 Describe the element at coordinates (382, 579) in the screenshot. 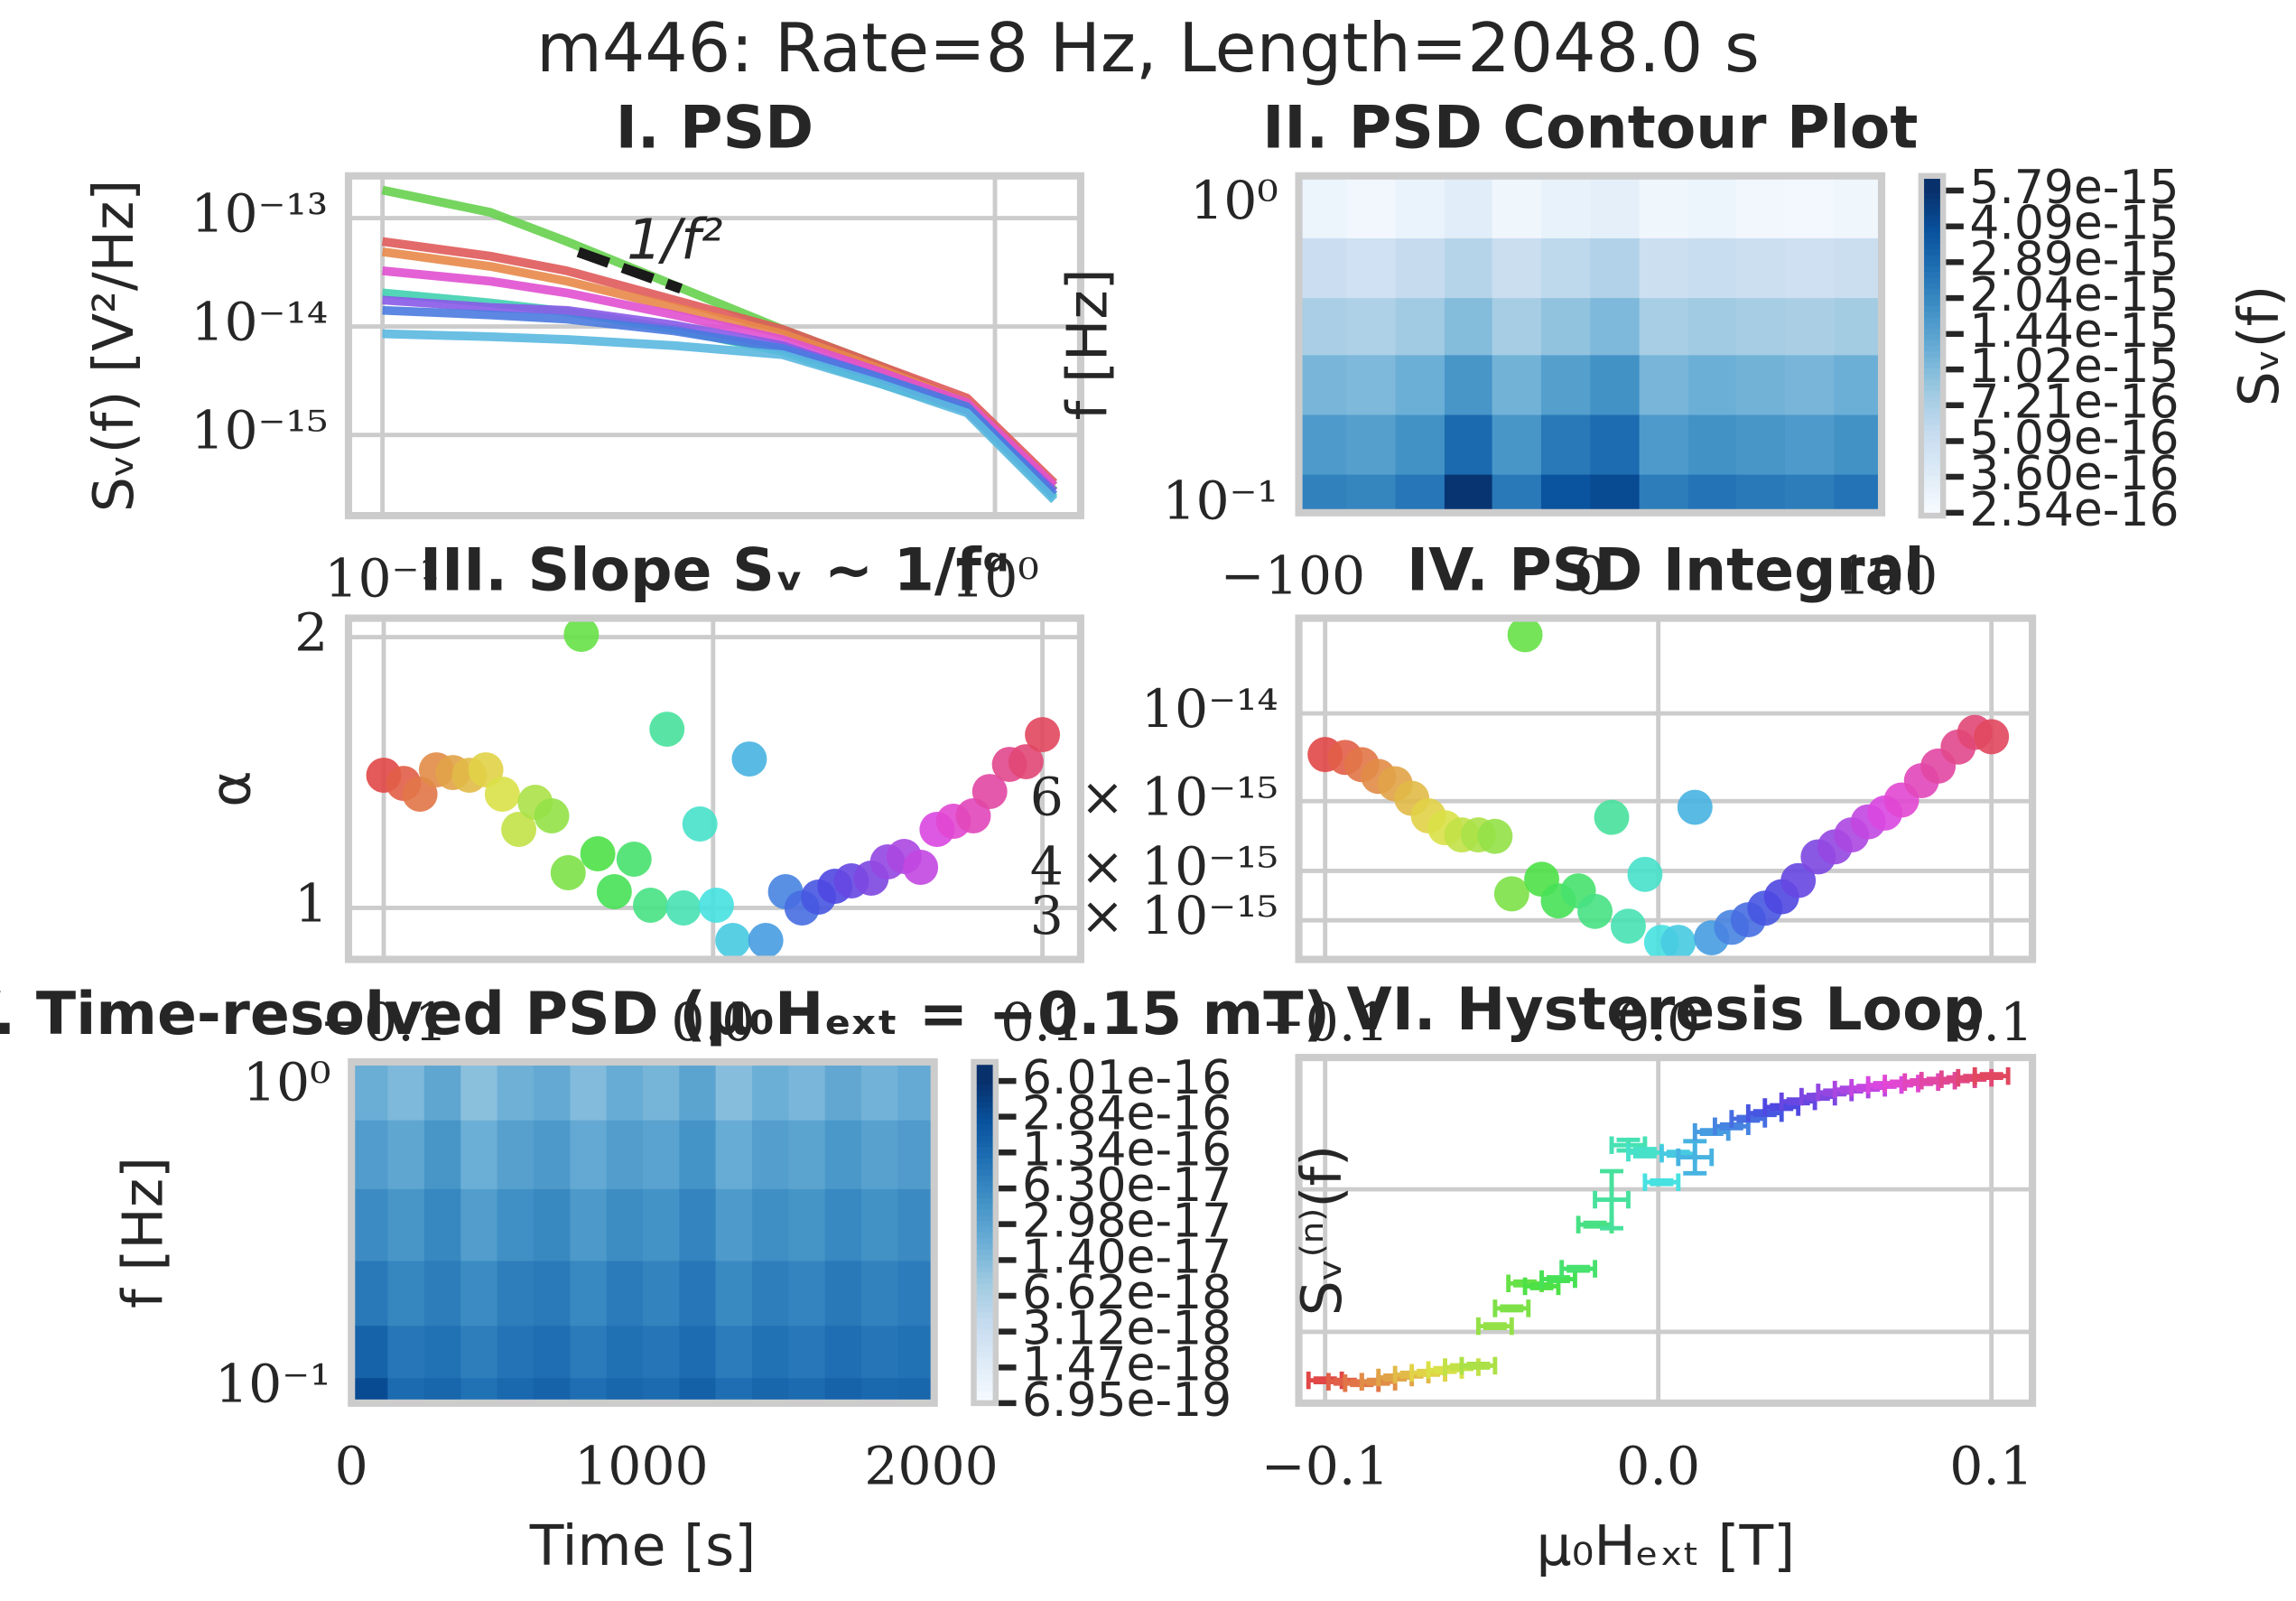

I see `x-tick-label: 10⁻¹` at that location.